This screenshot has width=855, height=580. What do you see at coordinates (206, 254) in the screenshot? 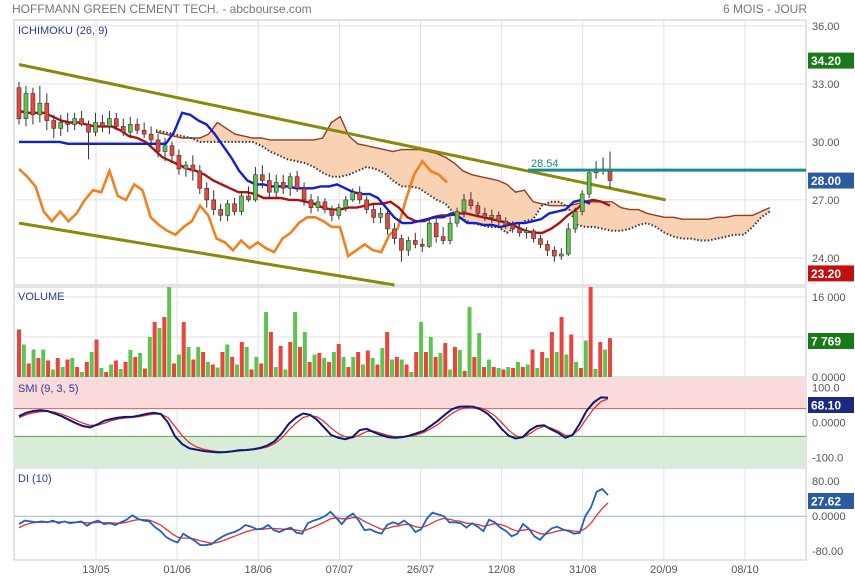
I see `trend-channel-line` at bounding box center [206, 254].